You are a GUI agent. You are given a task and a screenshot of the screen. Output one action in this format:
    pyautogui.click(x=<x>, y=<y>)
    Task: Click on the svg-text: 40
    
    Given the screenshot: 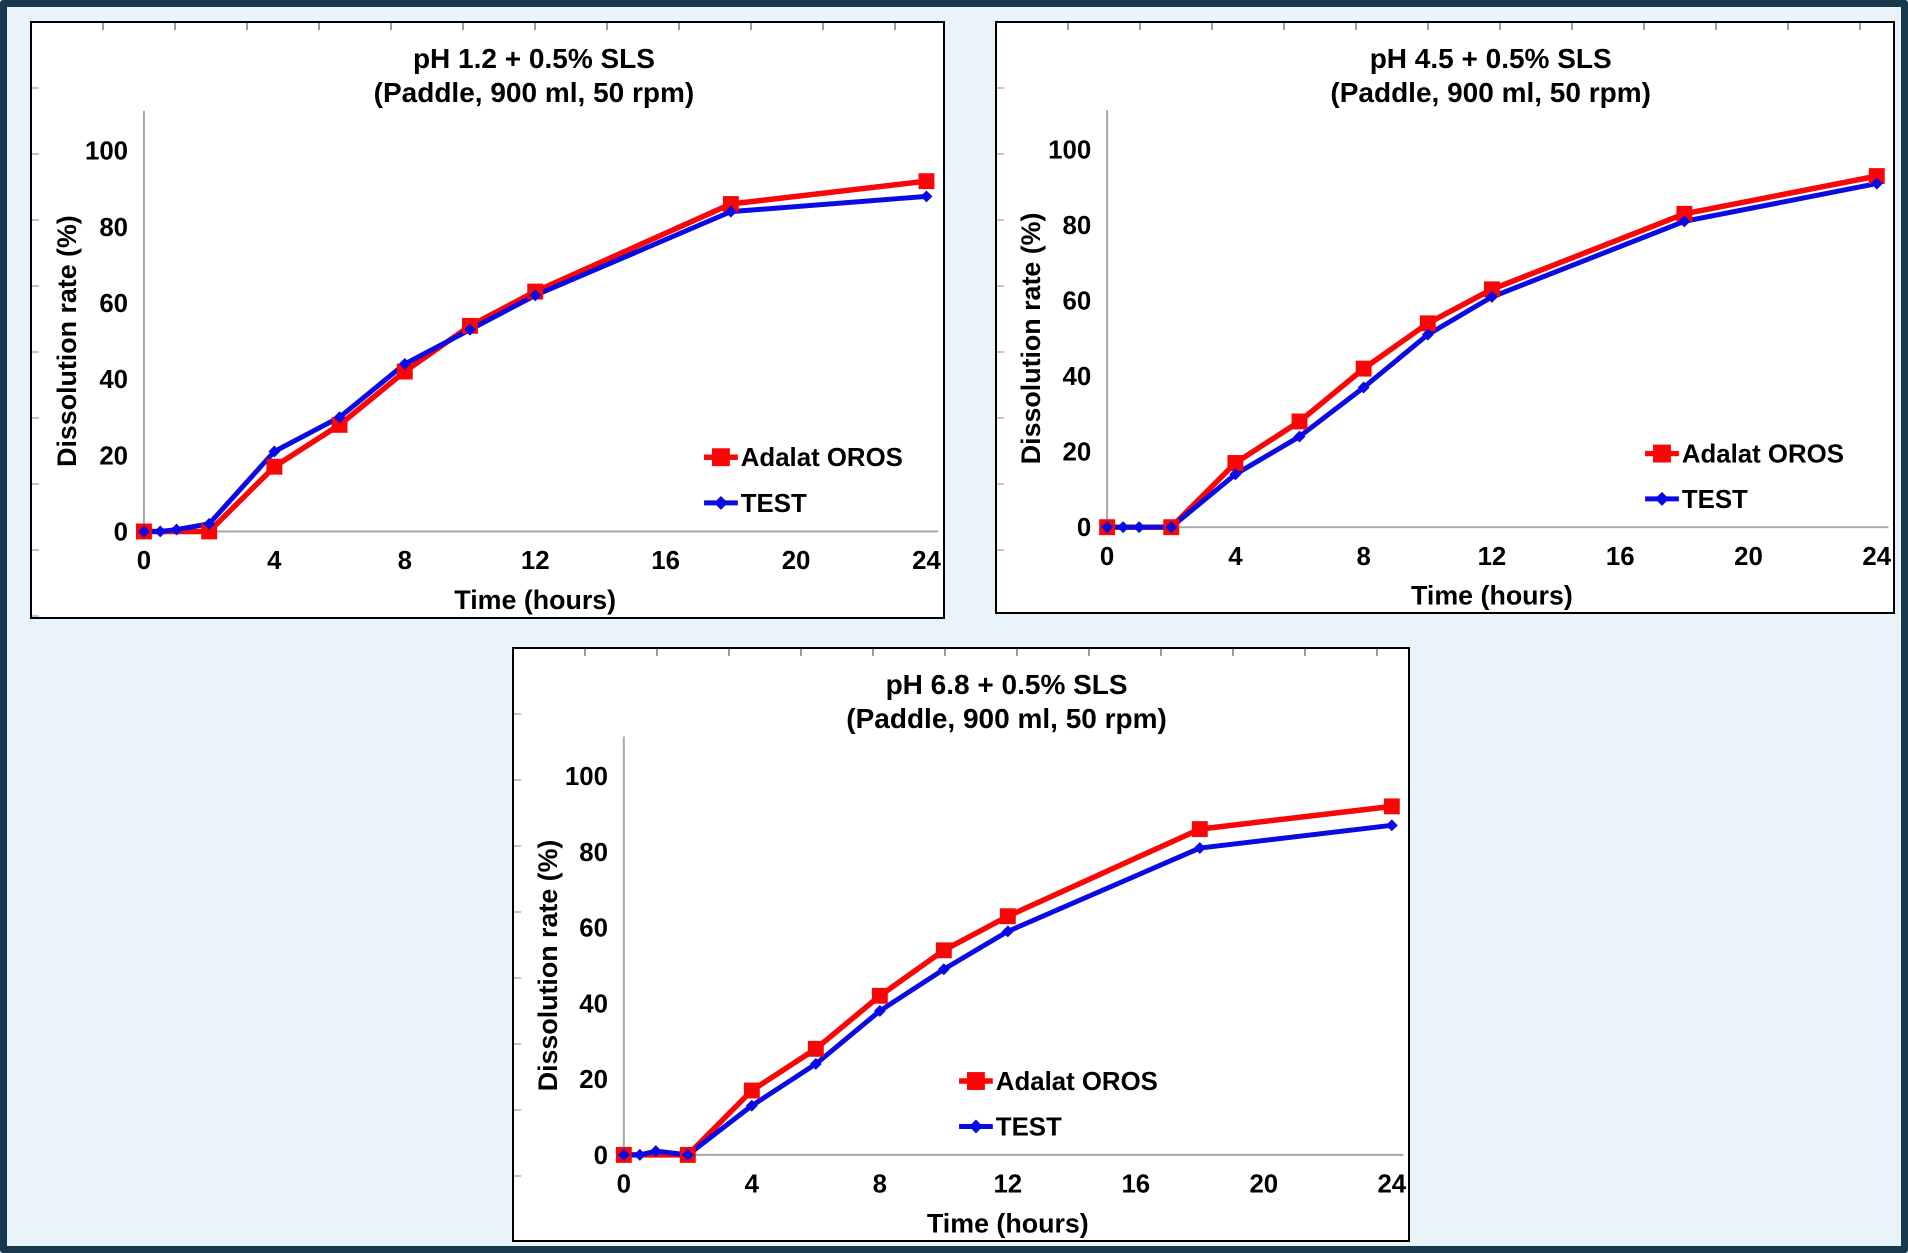 What is the action you would take?
    pyautogui.click(x=593, y=1004)
    